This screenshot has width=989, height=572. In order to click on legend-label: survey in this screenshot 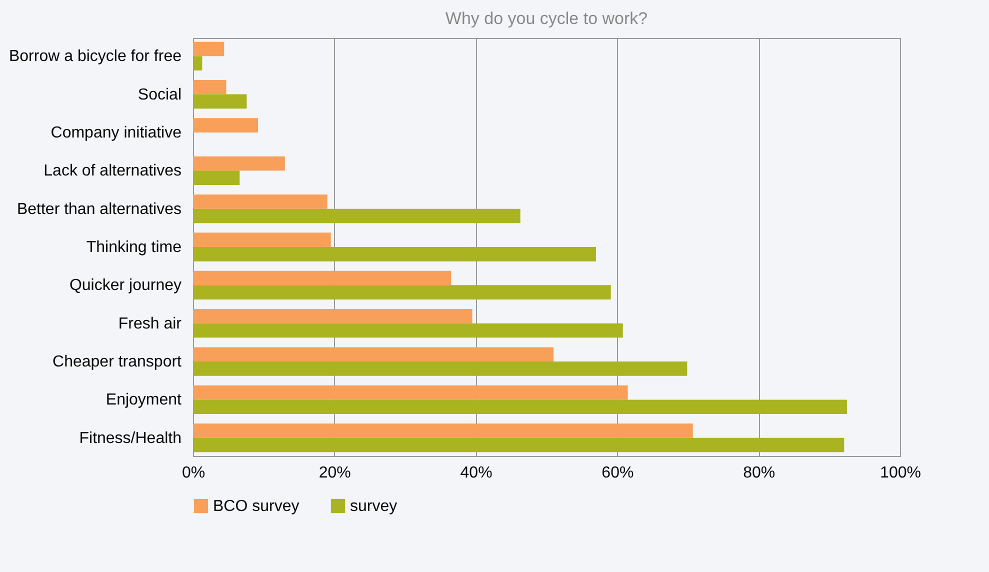, I will do `click(374, 506)`.